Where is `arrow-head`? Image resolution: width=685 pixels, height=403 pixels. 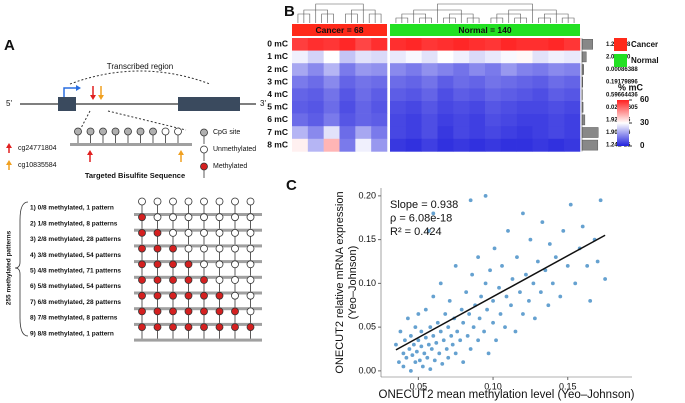
arrow-head is located at coordinates (101, 97).